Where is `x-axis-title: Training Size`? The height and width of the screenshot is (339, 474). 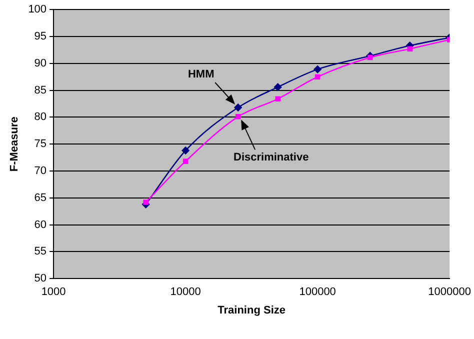 x-axis-title: Training Size is located at coordinates (252, 310).